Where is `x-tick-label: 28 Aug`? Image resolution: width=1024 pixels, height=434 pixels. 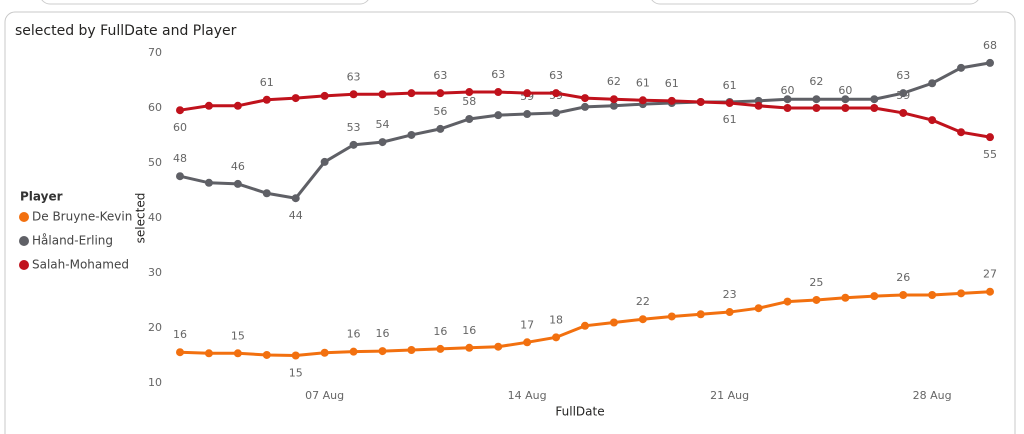 x-tick-label: 28 Aug is located at coordinates (932, 395).